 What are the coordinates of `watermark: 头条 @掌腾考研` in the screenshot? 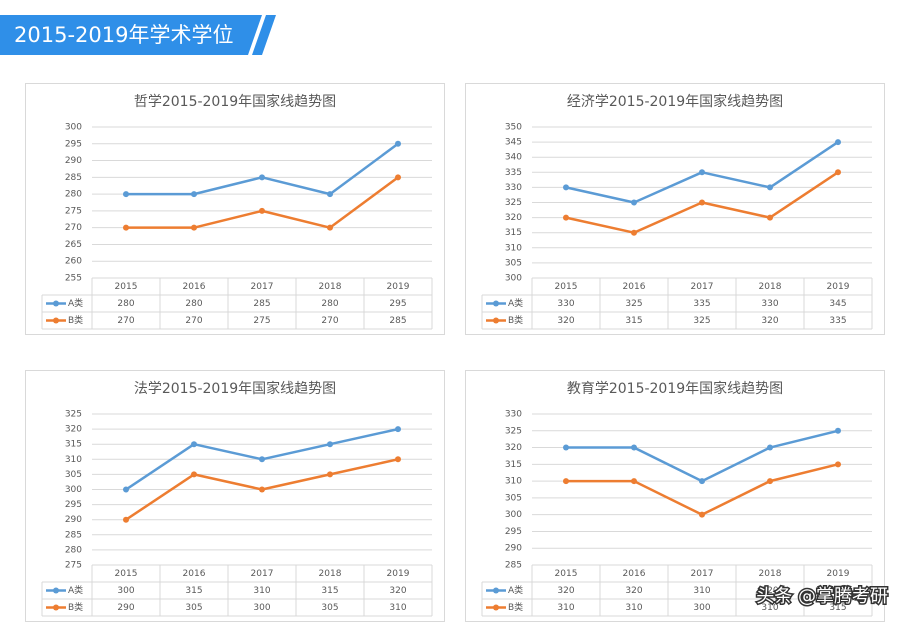 It's located at (822, 596).